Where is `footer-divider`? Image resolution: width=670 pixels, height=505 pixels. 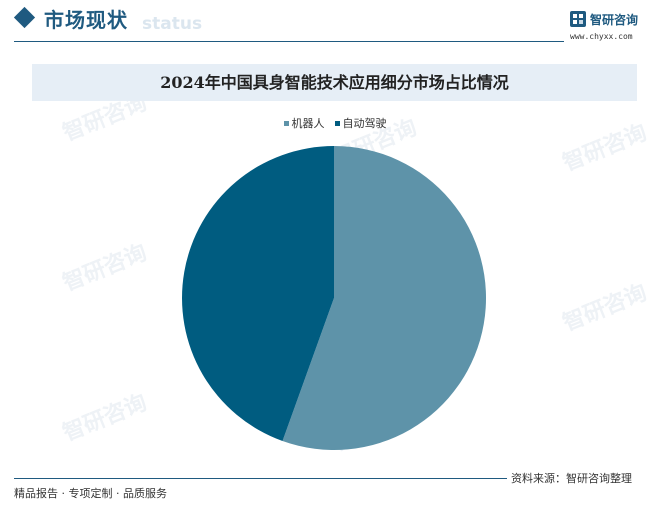
footer-divider is located at coordinates (260, 478).